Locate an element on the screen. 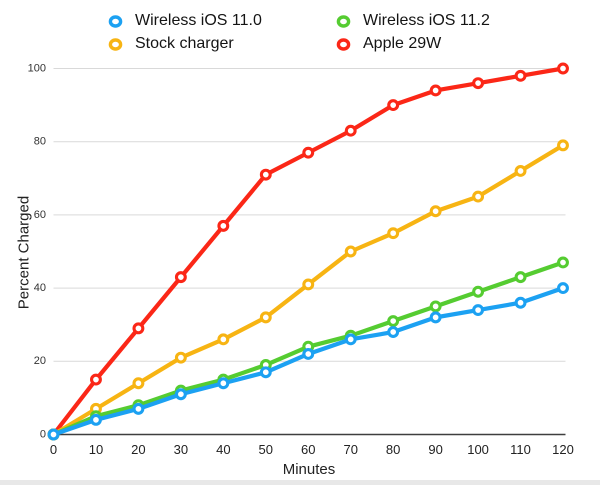  x-tick-label: 60 is located at coordinates (308, 449).